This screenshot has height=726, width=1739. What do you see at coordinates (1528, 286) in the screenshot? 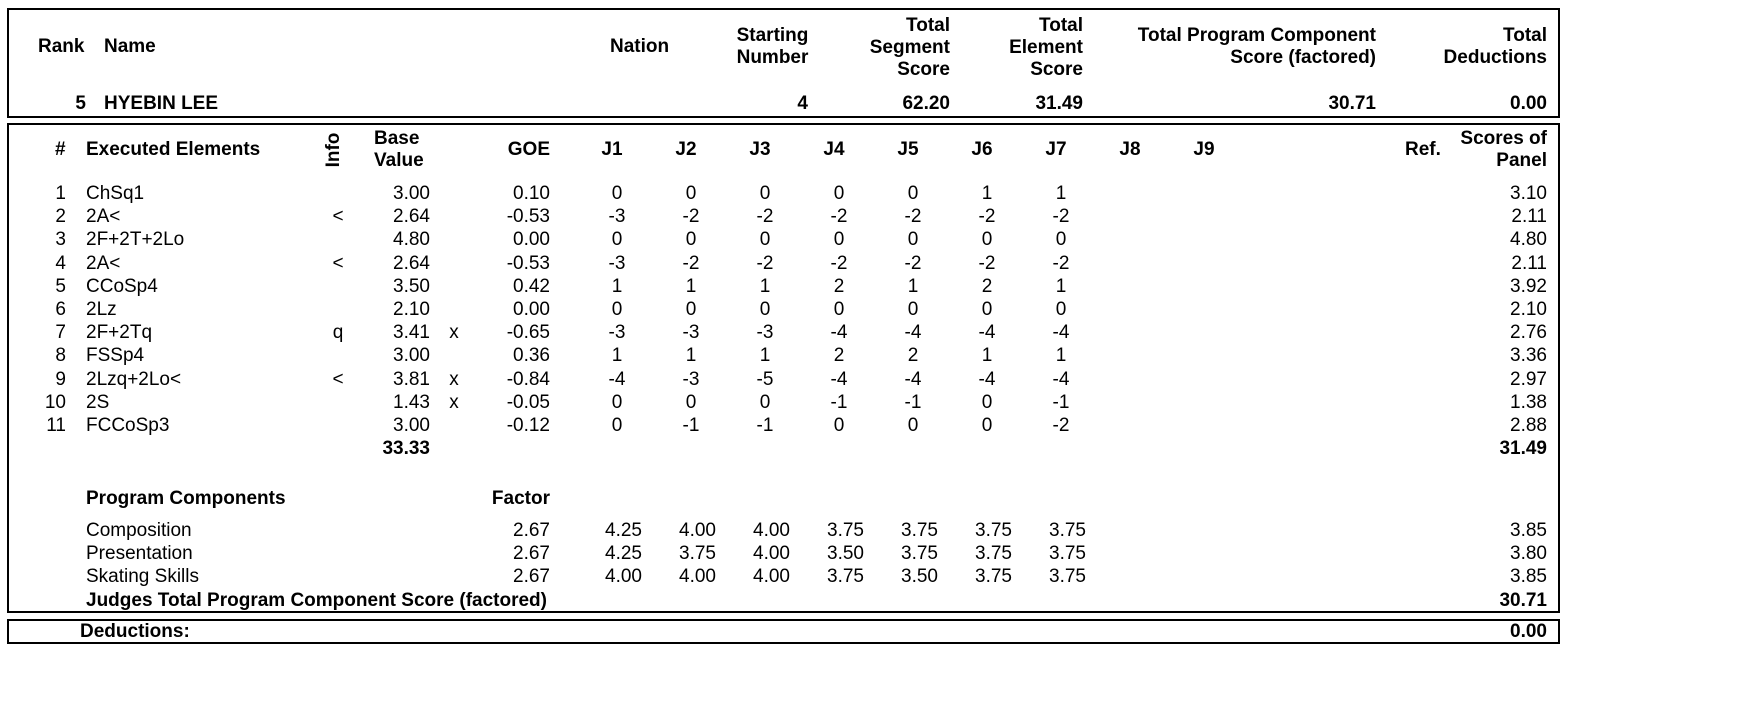
I see `element-panel-score: 3.92` at bounding box center [1528, 286].